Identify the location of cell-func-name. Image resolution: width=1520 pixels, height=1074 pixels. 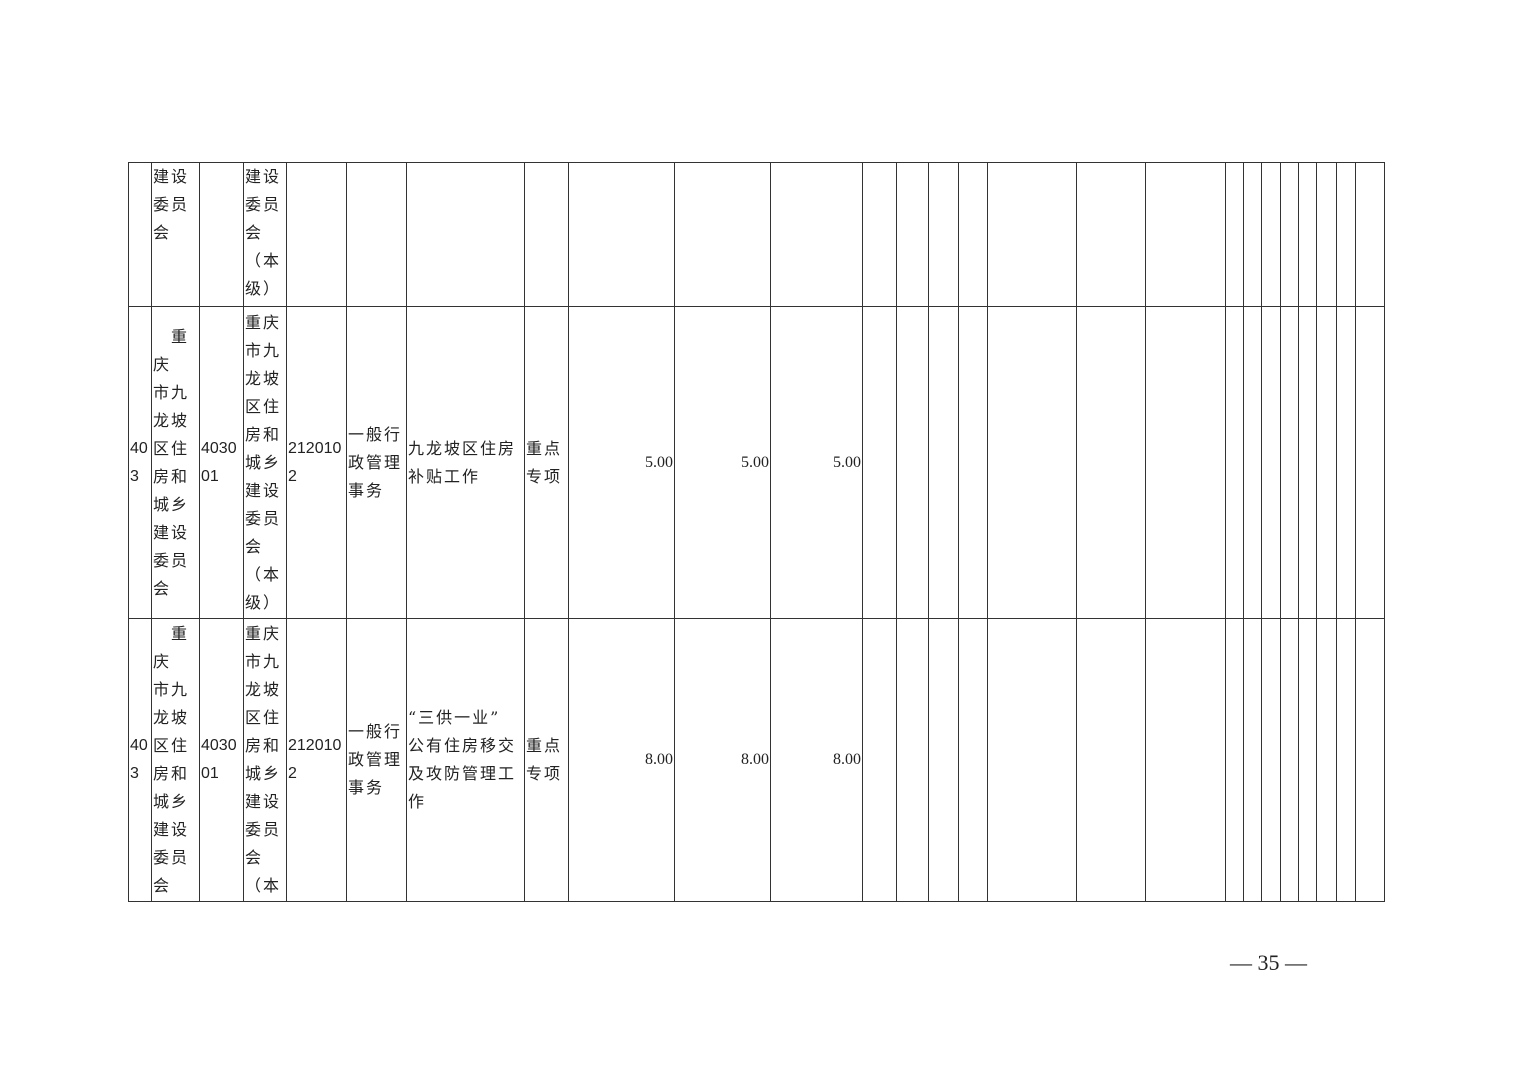
(376, 234).